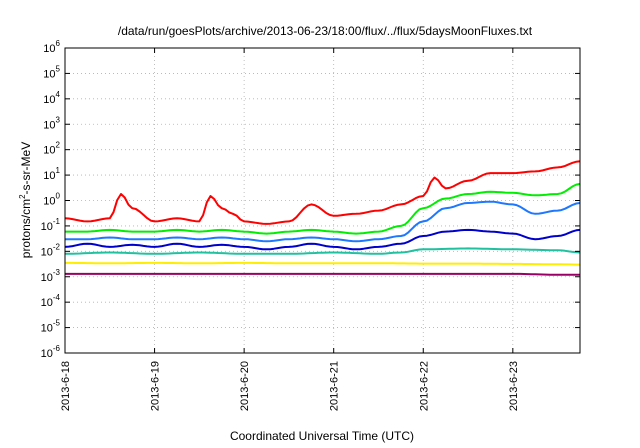 The width and height of the screenshot is (640, 448). Describe the element at coordinates (26, 168) in the screenshot. I see `y-axis-label-suffix: -s-sr-MeV` at that location.